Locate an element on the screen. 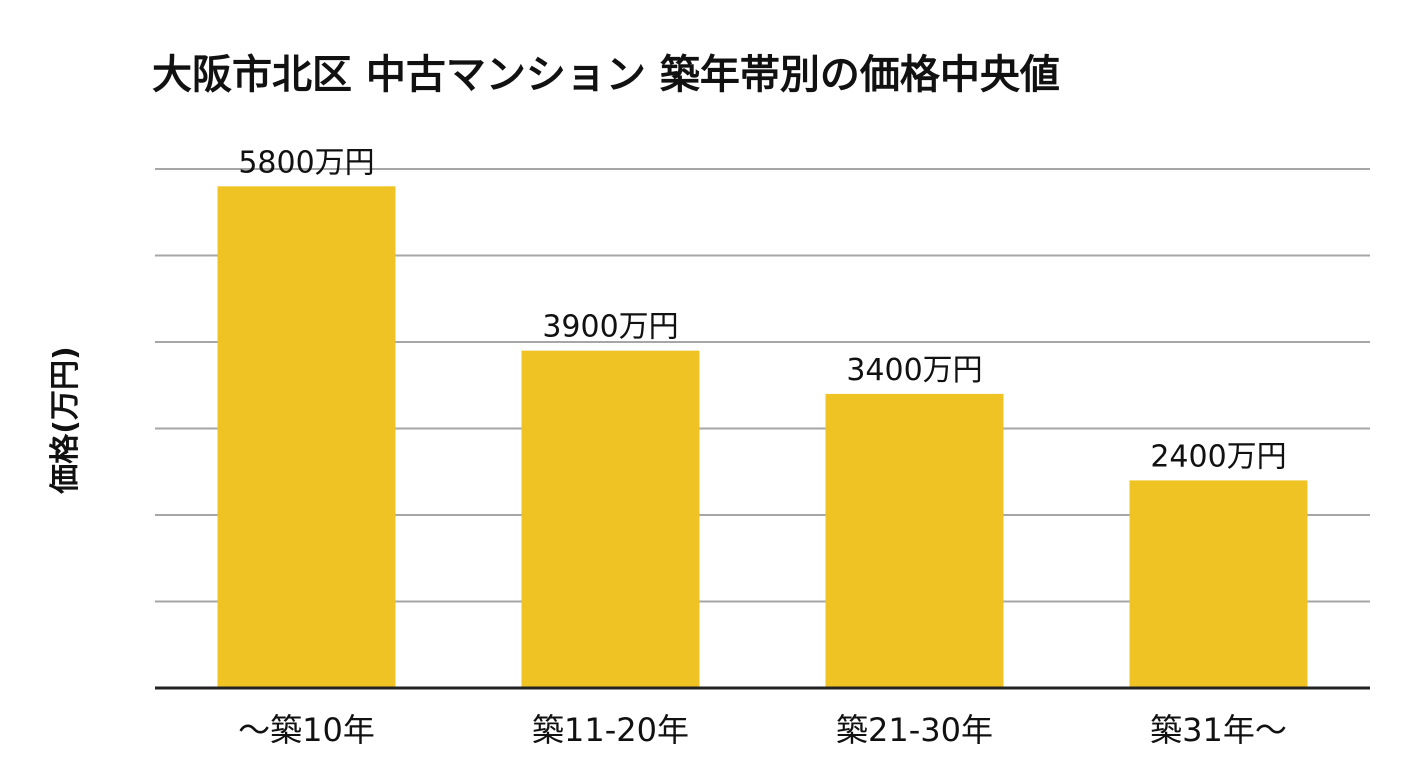 Image resolution: width=1408 pixels, height=772 pixels. y-axis-label: 価格(万円) is located at coordinates (65, 420).